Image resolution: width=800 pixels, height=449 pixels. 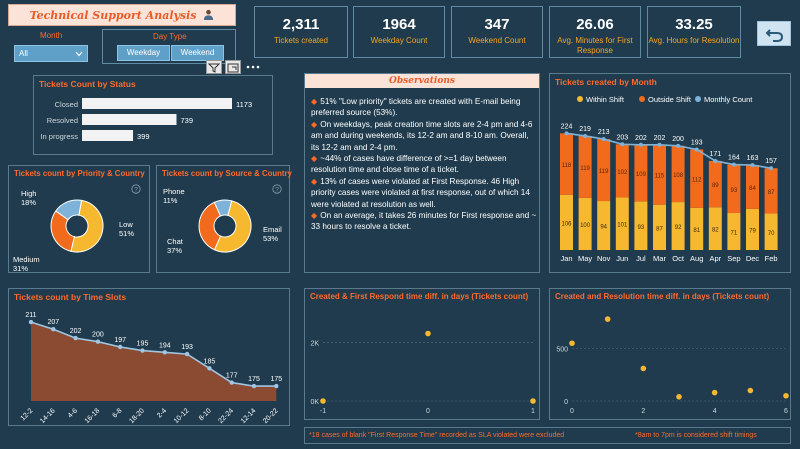 I want to click on timeslot-value-label: 195, so click(x=143, y=344).